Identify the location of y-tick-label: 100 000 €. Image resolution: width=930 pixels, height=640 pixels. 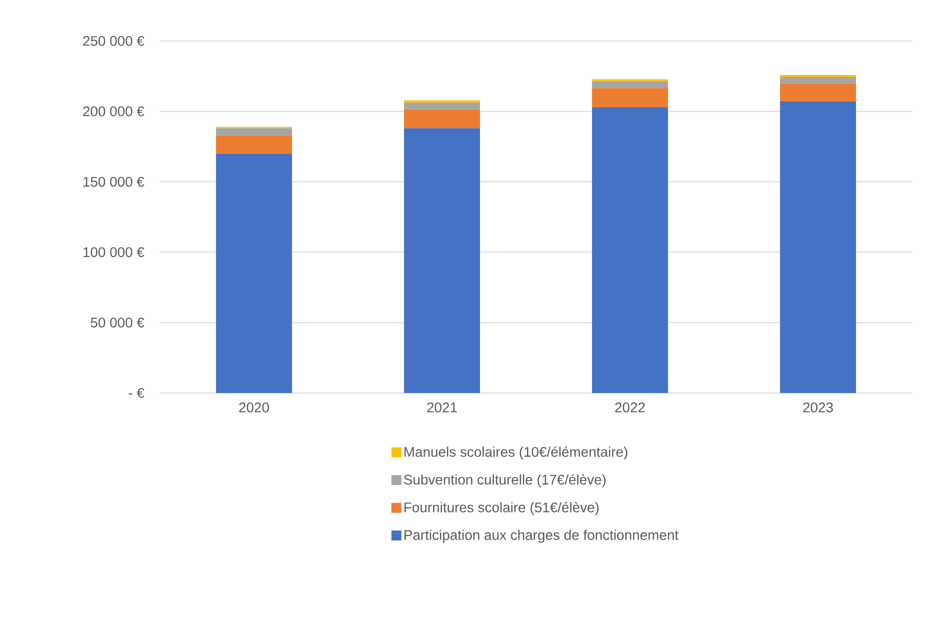
(114, 252).